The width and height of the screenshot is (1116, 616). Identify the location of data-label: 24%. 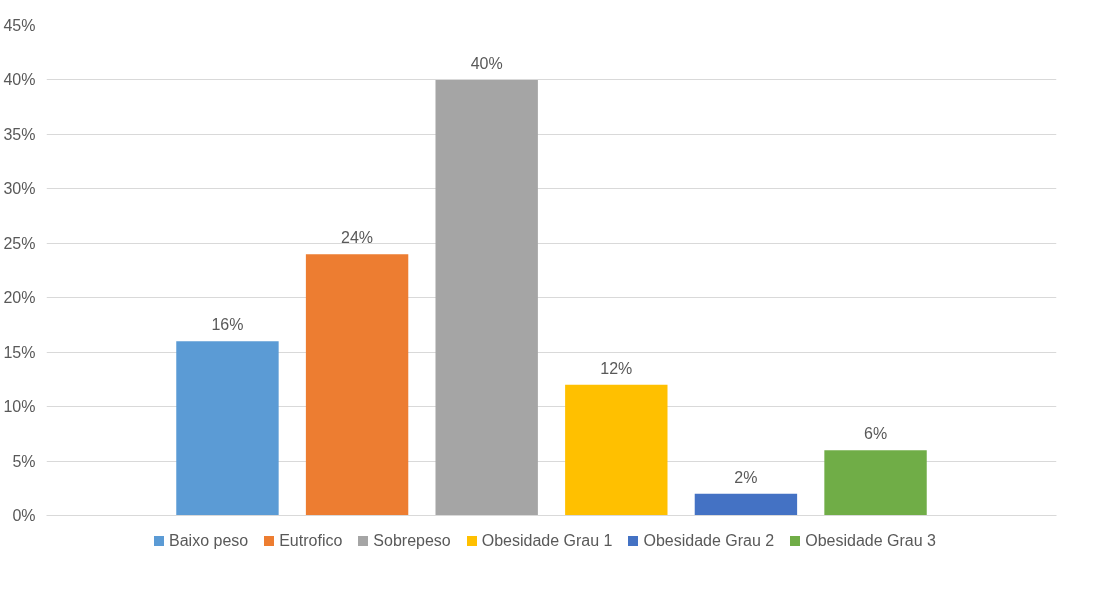
(357, 238).